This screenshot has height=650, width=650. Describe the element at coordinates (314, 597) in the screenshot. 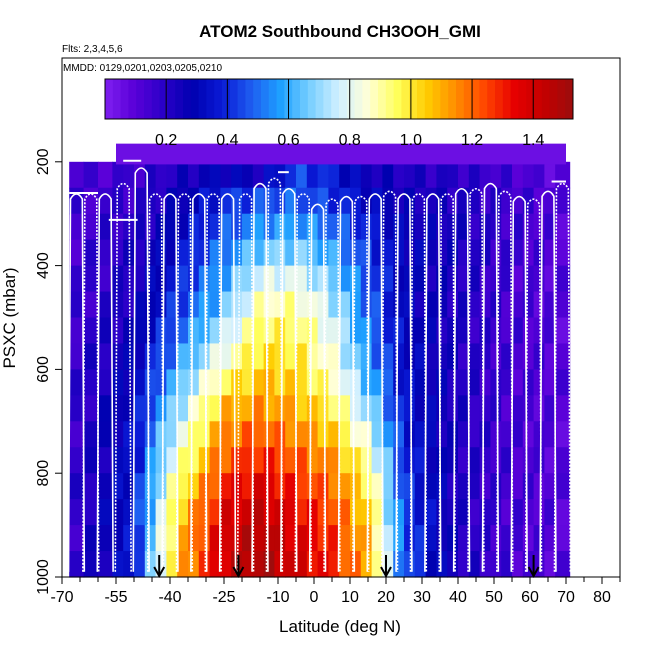

I see `x-tick-label: 0` at that location.